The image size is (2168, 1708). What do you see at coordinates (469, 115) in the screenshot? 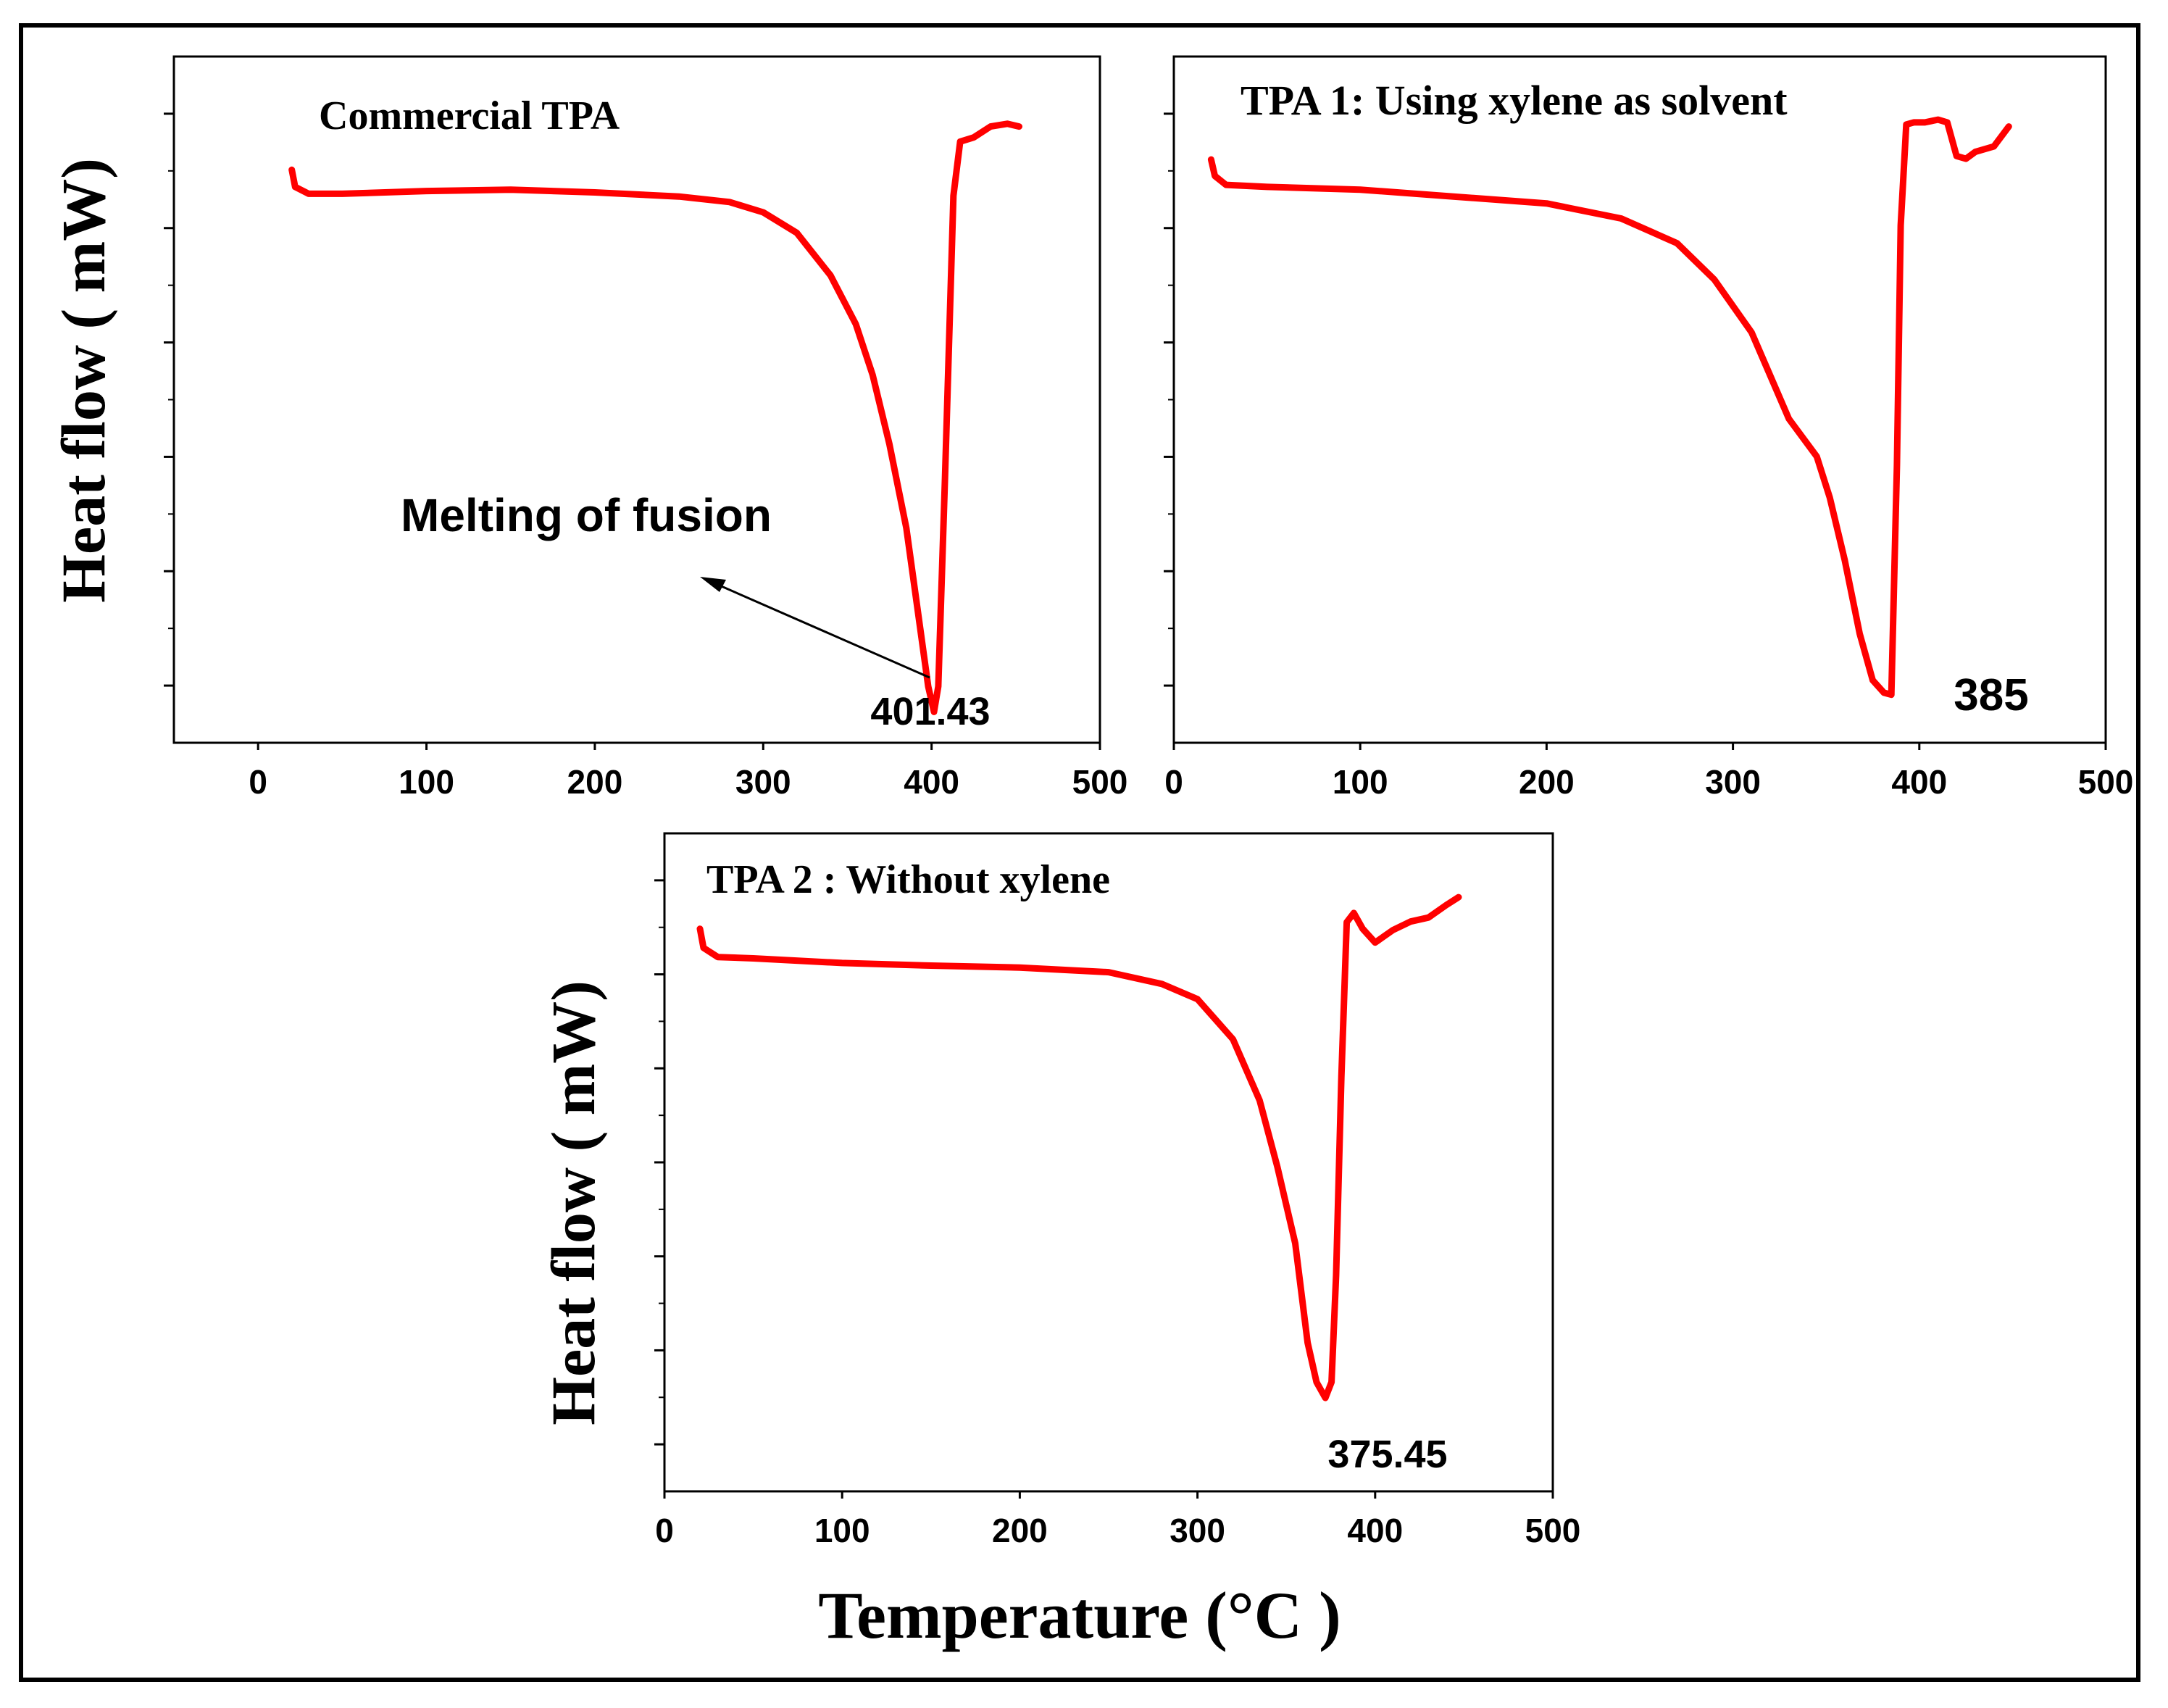
I see `panel-title: Commercial TPA` at bounding box center [469, 115].